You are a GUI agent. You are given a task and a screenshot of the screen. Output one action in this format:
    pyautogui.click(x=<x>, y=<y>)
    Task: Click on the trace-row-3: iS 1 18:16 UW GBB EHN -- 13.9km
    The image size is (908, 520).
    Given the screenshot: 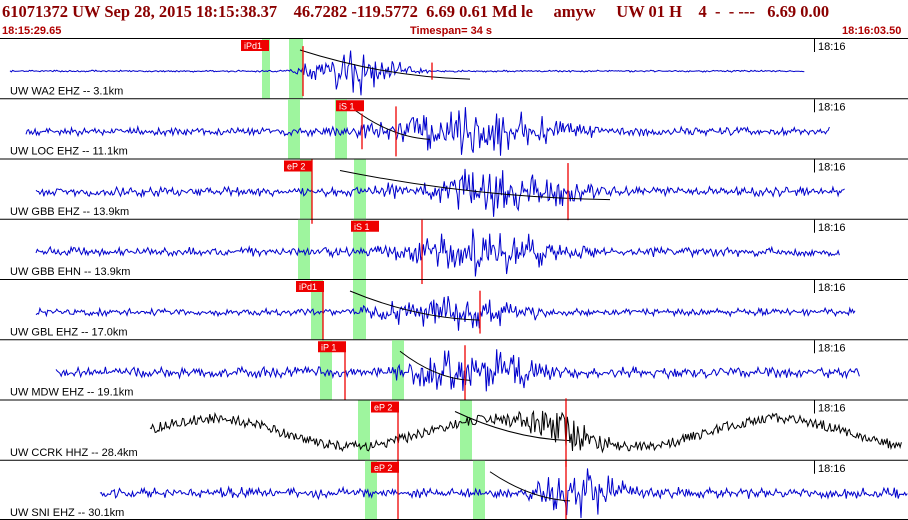 What is the action you would take?
    pyautogui.click(x=454, y=251)
    